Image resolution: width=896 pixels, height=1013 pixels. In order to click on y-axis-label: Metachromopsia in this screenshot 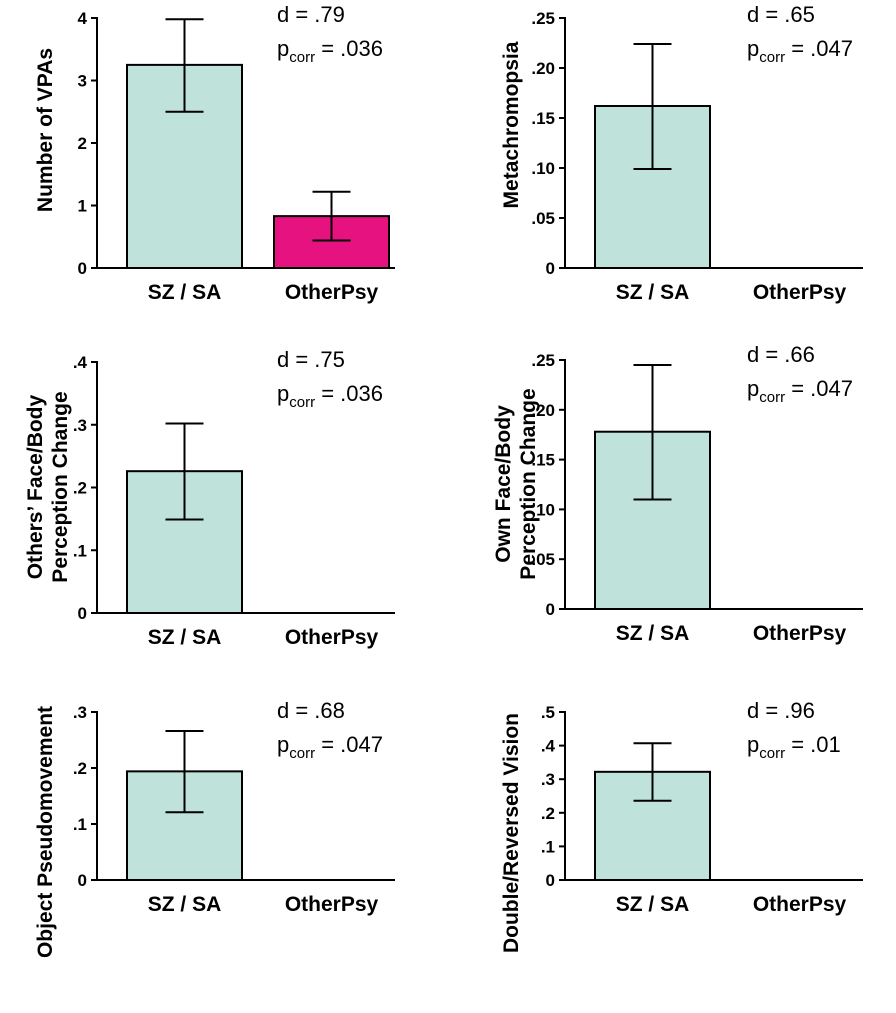, I will do `click(511, 124)`.